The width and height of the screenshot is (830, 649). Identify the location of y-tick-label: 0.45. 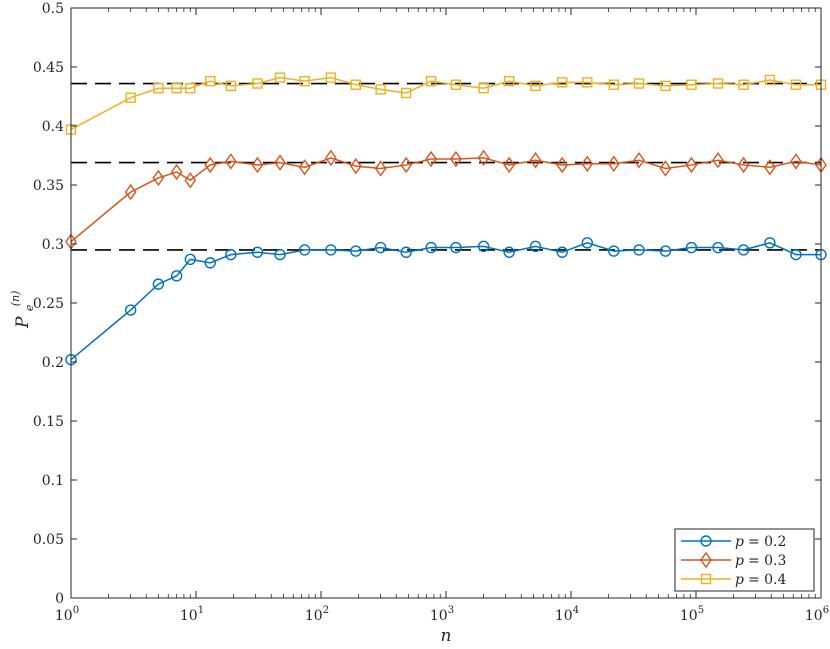
(48, 68).